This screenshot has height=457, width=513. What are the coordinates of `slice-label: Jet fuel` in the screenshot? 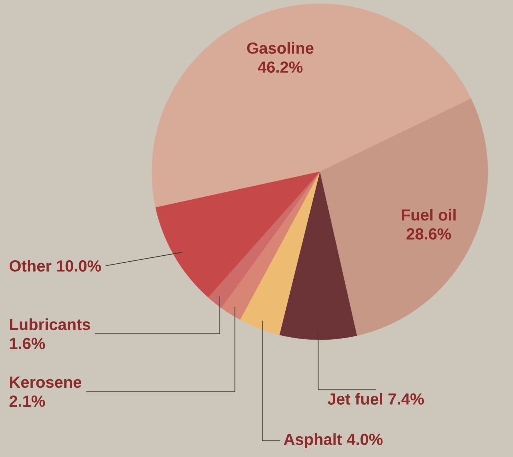 It's located at (355, 399).